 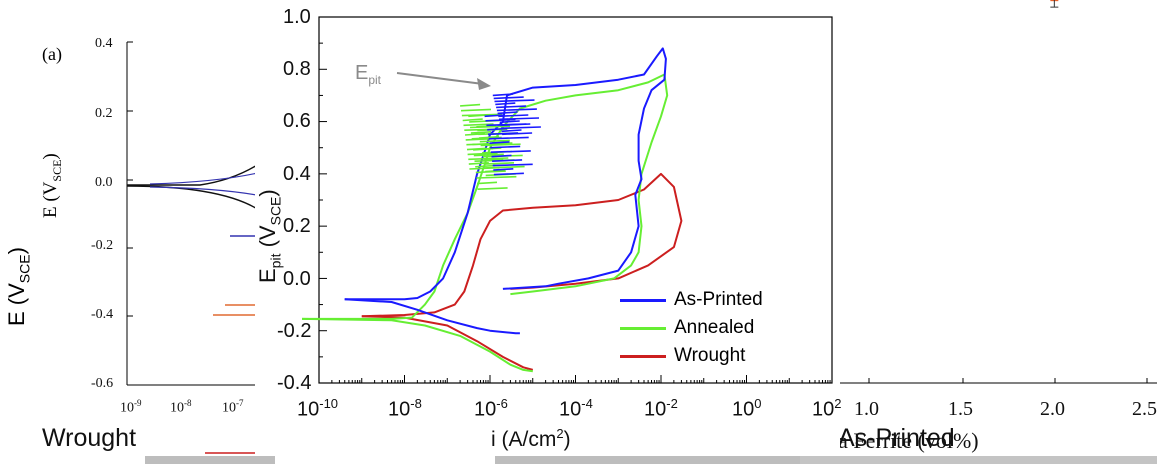 I want to click on series-line-annealed-cathodic, so click(x=417, y=345).